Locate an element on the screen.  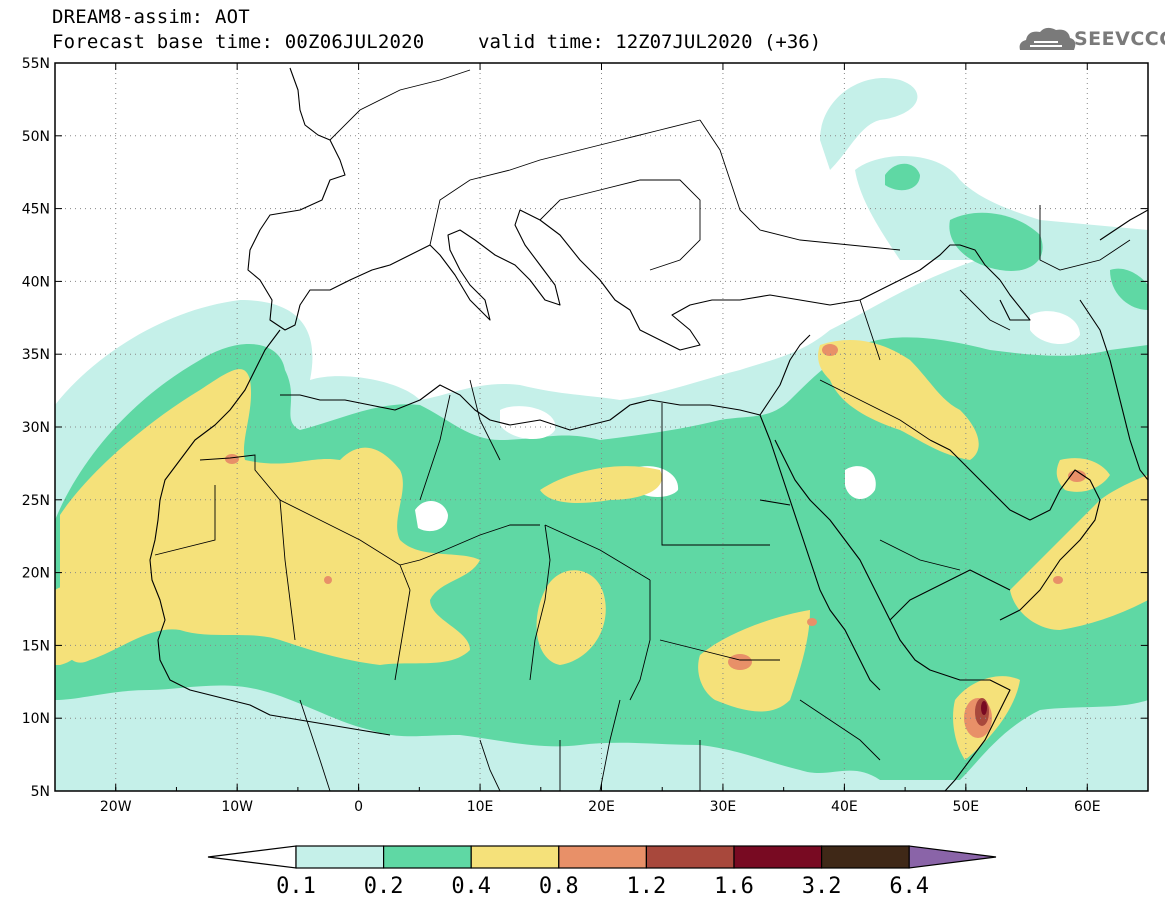
colorbar-label: 1.2 is located at coordinates (647, 886).